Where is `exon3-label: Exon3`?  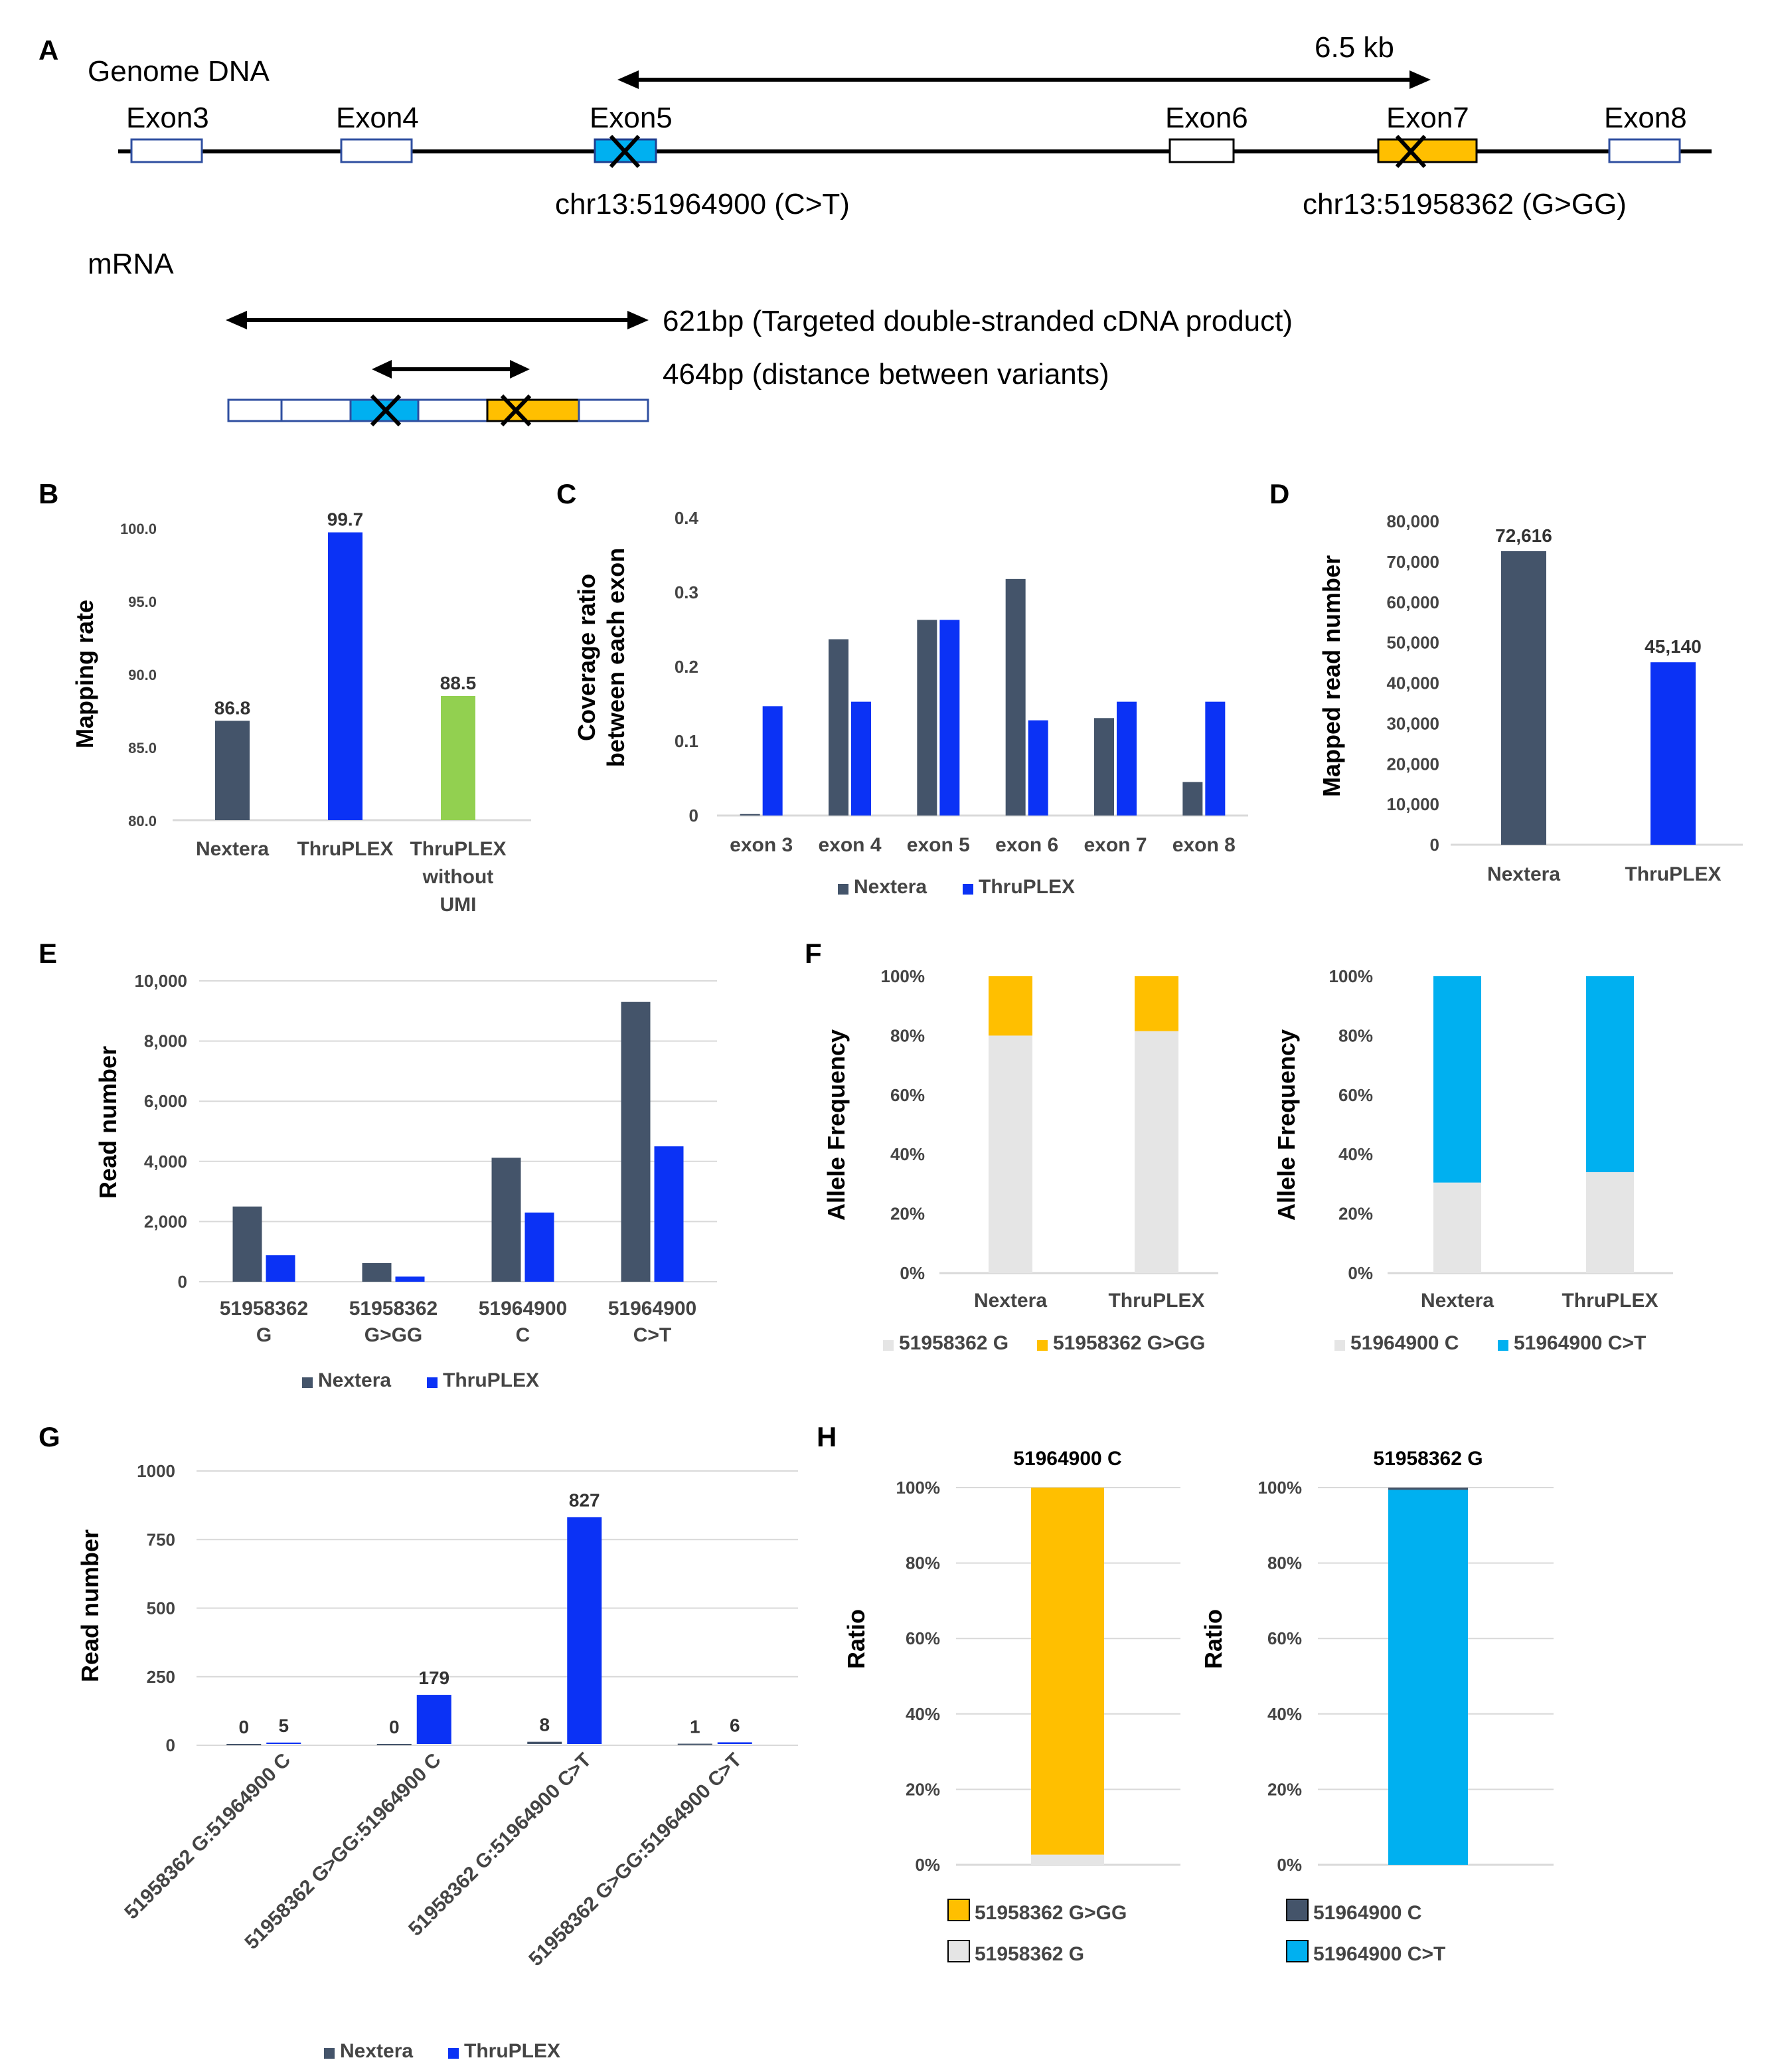 exon3-label: Exon3 is located at coordinates (167, 118).